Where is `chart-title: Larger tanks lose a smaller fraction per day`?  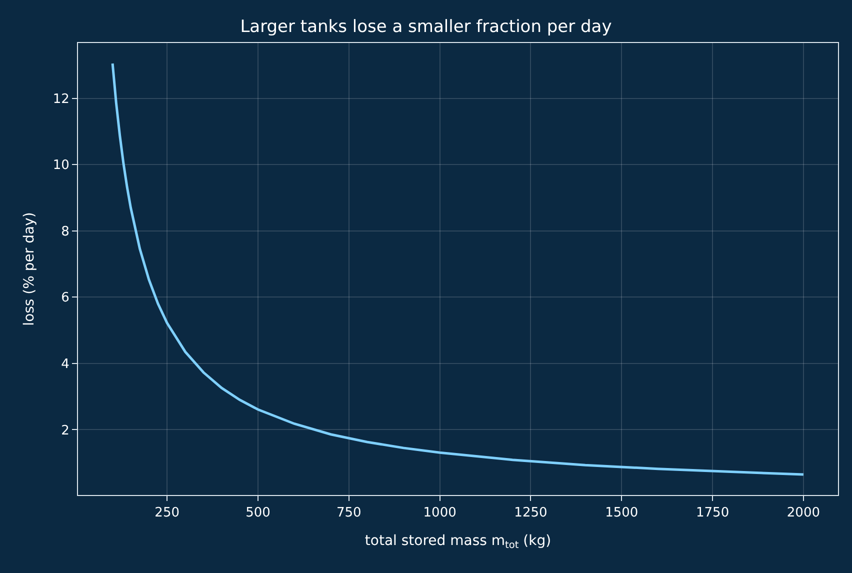
chart-title: Larger tanks lose a smaller fraction per day is located at coordinates (426, 26).